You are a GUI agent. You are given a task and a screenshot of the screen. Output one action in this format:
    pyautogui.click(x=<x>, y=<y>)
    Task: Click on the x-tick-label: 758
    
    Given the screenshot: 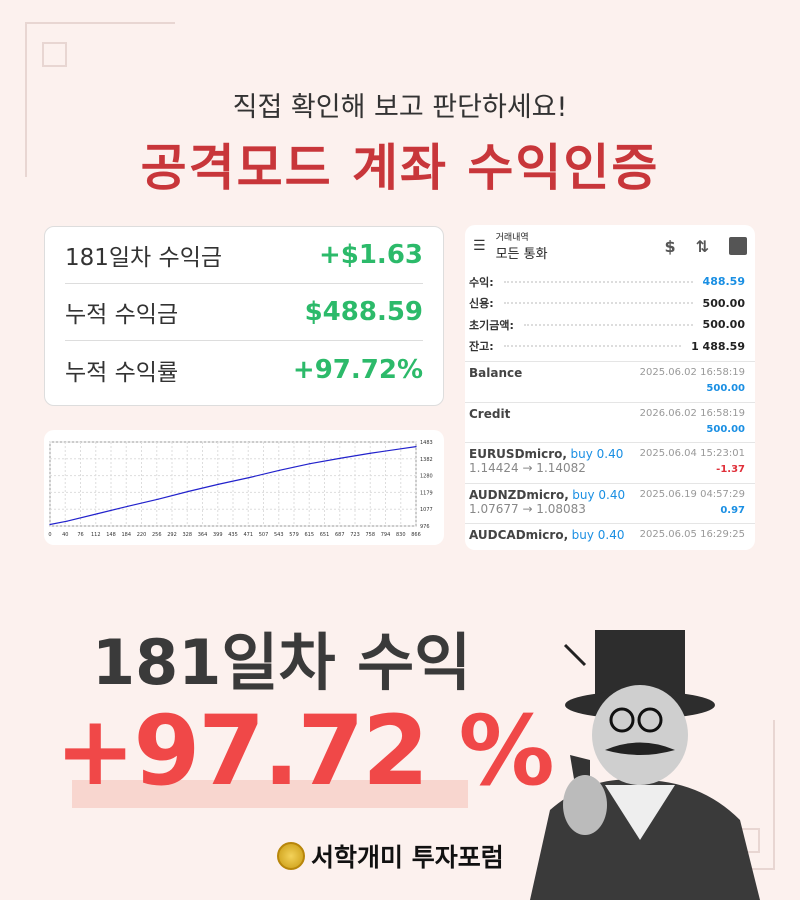 What is the action you would take?
    pyautogui.click(x=370, y=535)
    